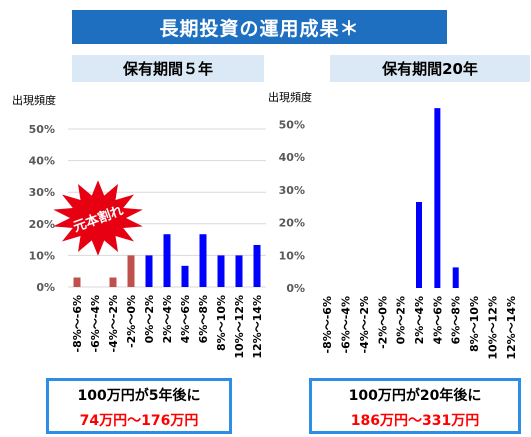 The width and height of the screenshot is (531, 437). What do you see at coordinates (168, 68) in the screenshot?
I see `left-chart-title: 保有期間５年` at bounding box center [168, 68].